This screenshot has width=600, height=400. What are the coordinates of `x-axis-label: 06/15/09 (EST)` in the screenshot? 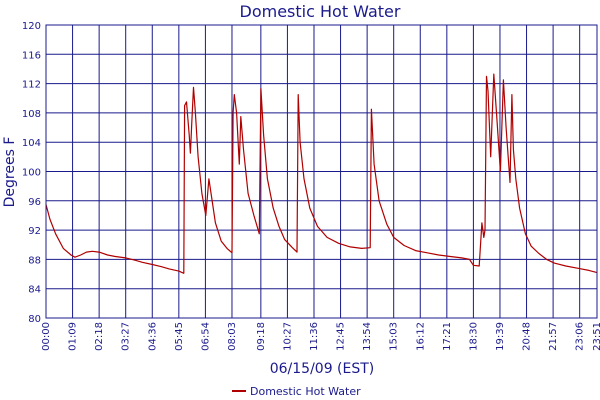 It's located at (322, 369).